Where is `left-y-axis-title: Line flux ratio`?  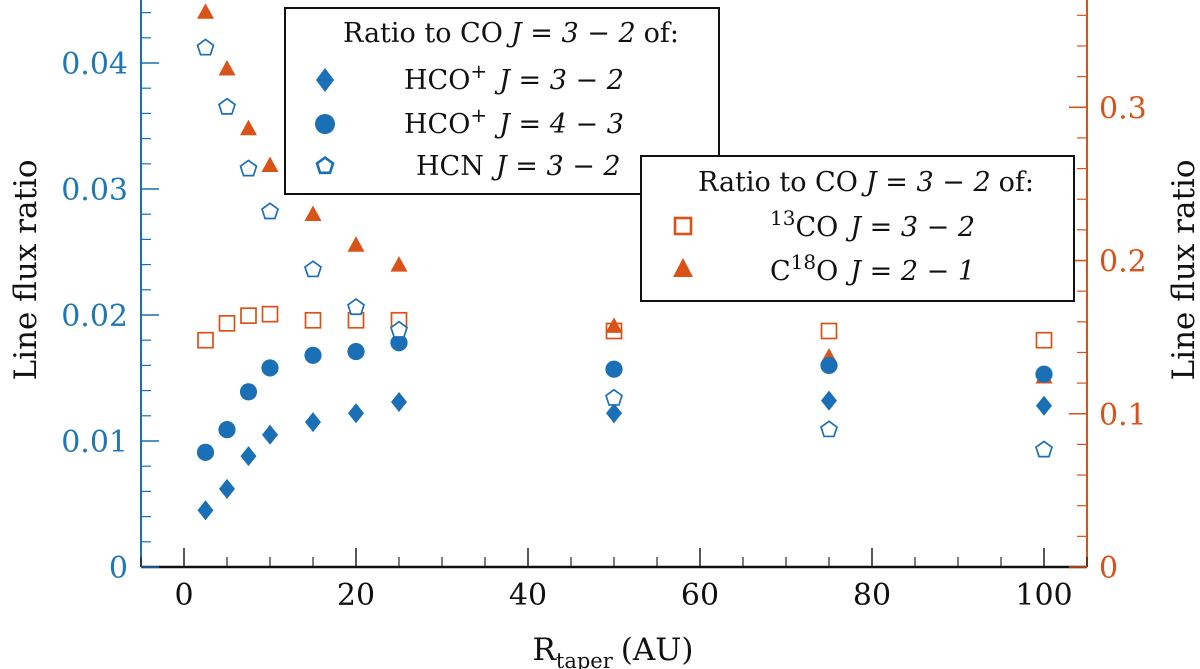
left-y-axis-title: Line flux ratio is located at coordinates (26, 270).